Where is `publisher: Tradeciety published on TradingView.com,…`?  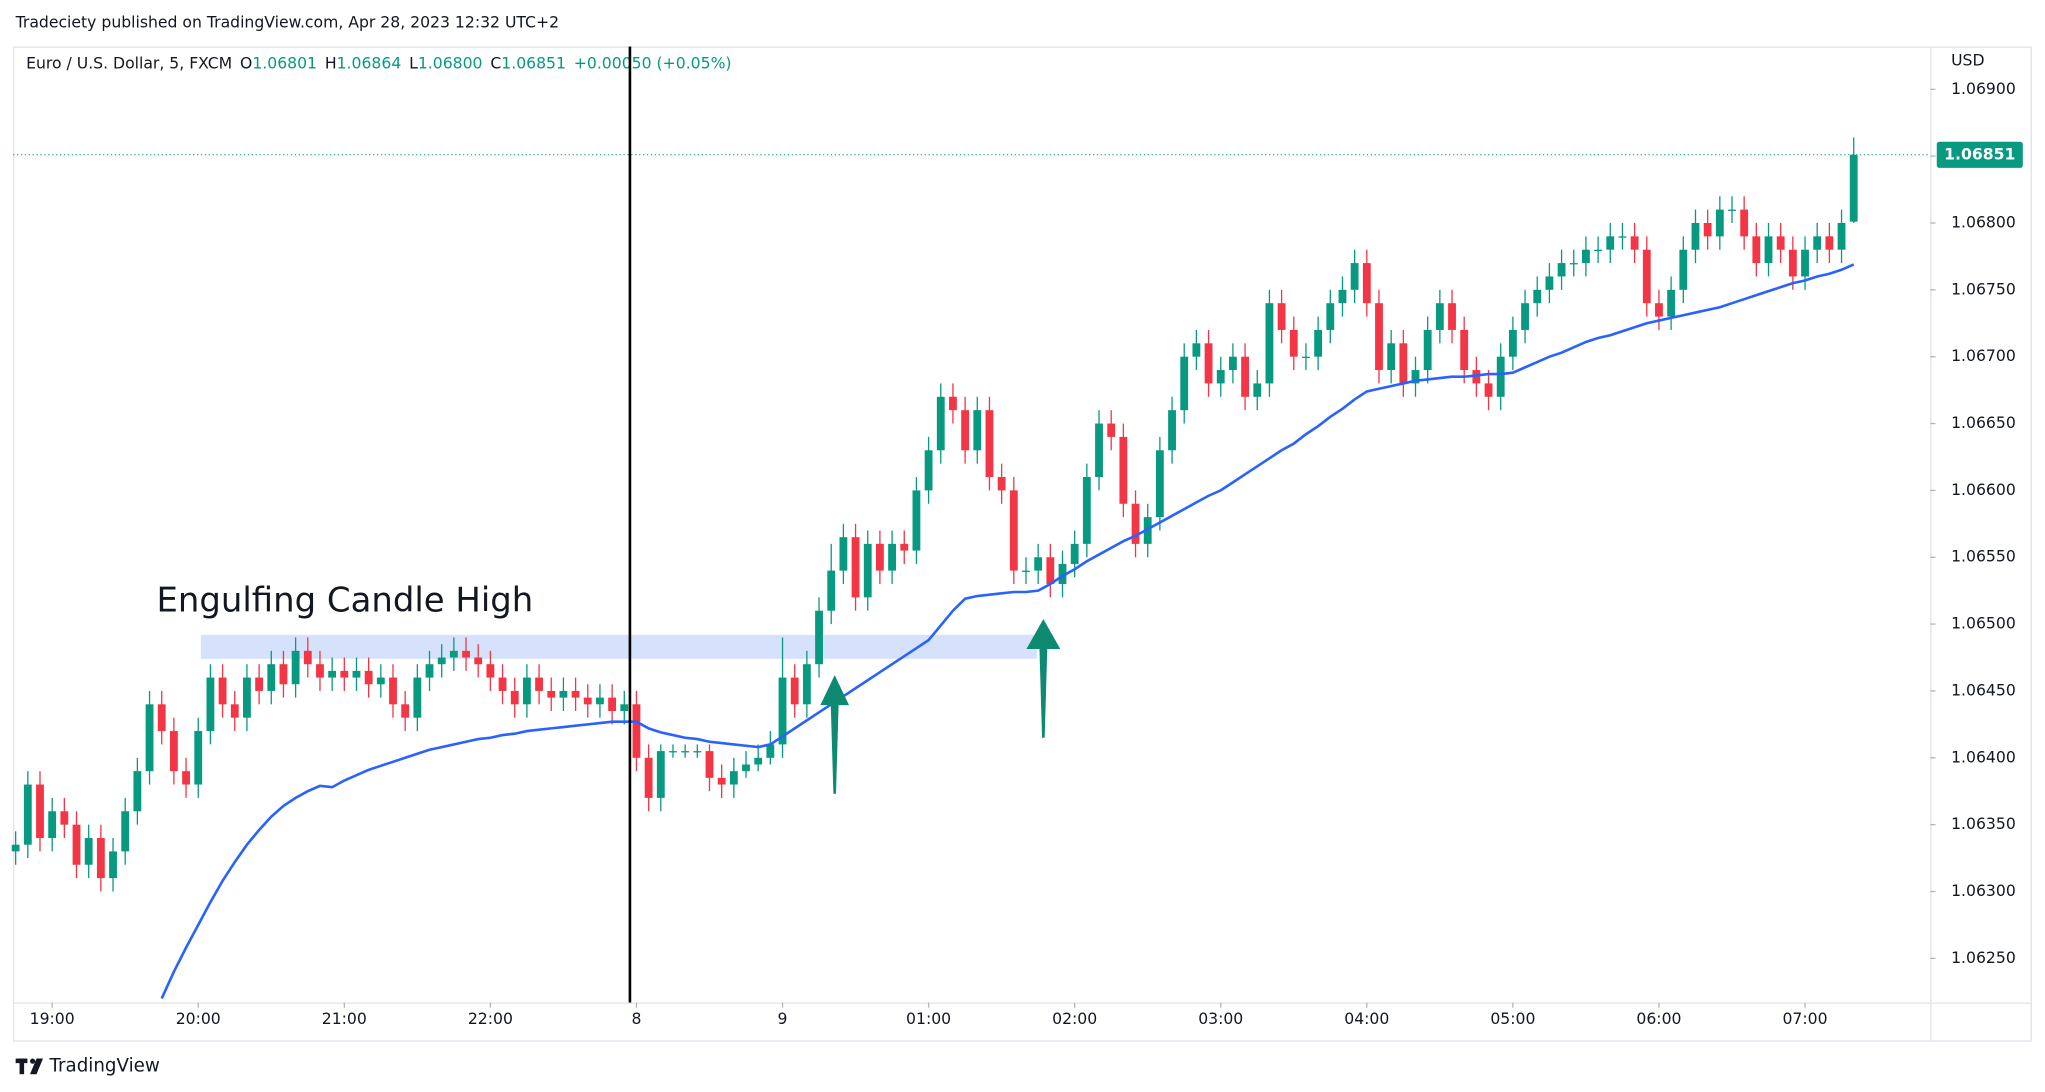
publisher: Tradeciety published on TradingView.com,… is located at coordinates (287, 22).